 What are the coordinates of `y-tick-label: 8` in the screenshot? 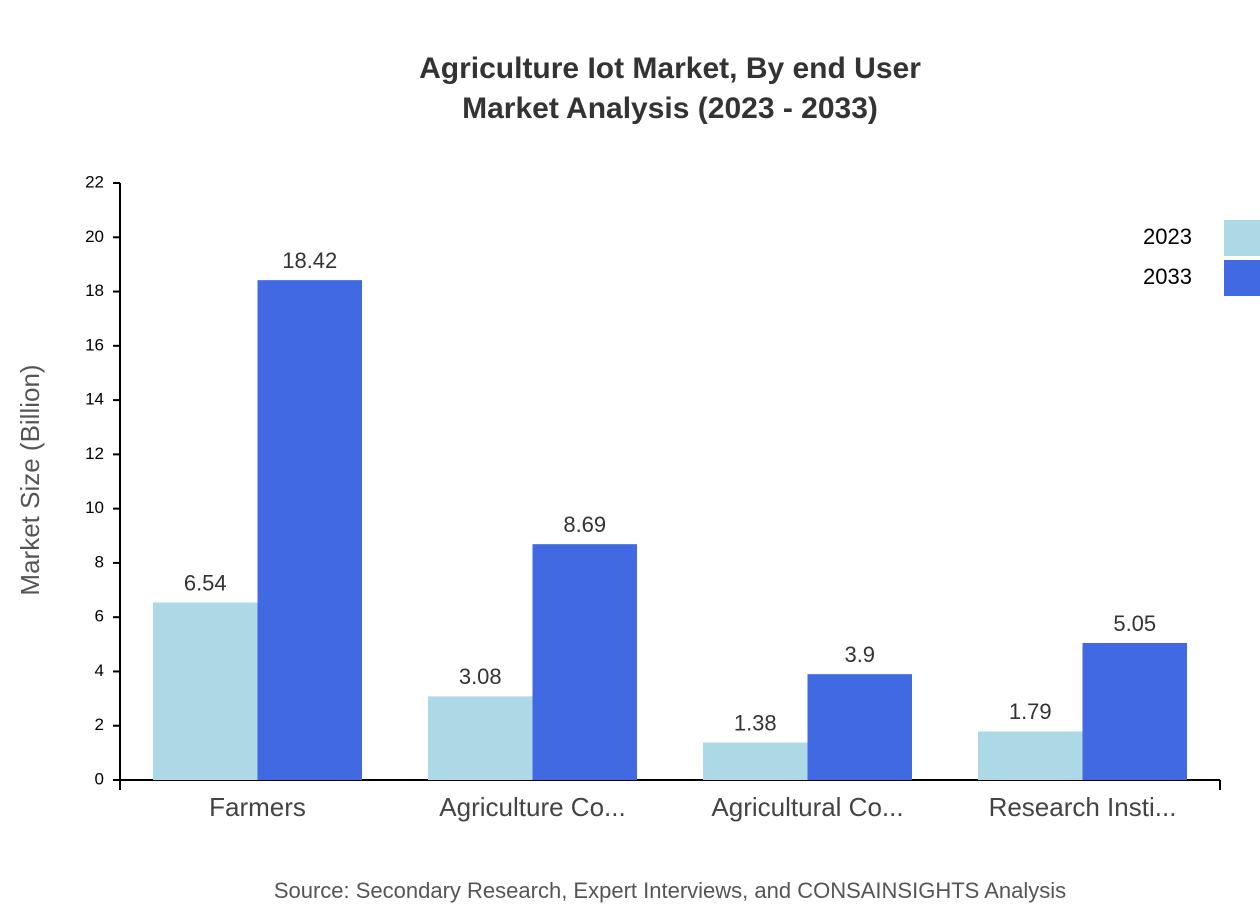 It's located at (99, 561).